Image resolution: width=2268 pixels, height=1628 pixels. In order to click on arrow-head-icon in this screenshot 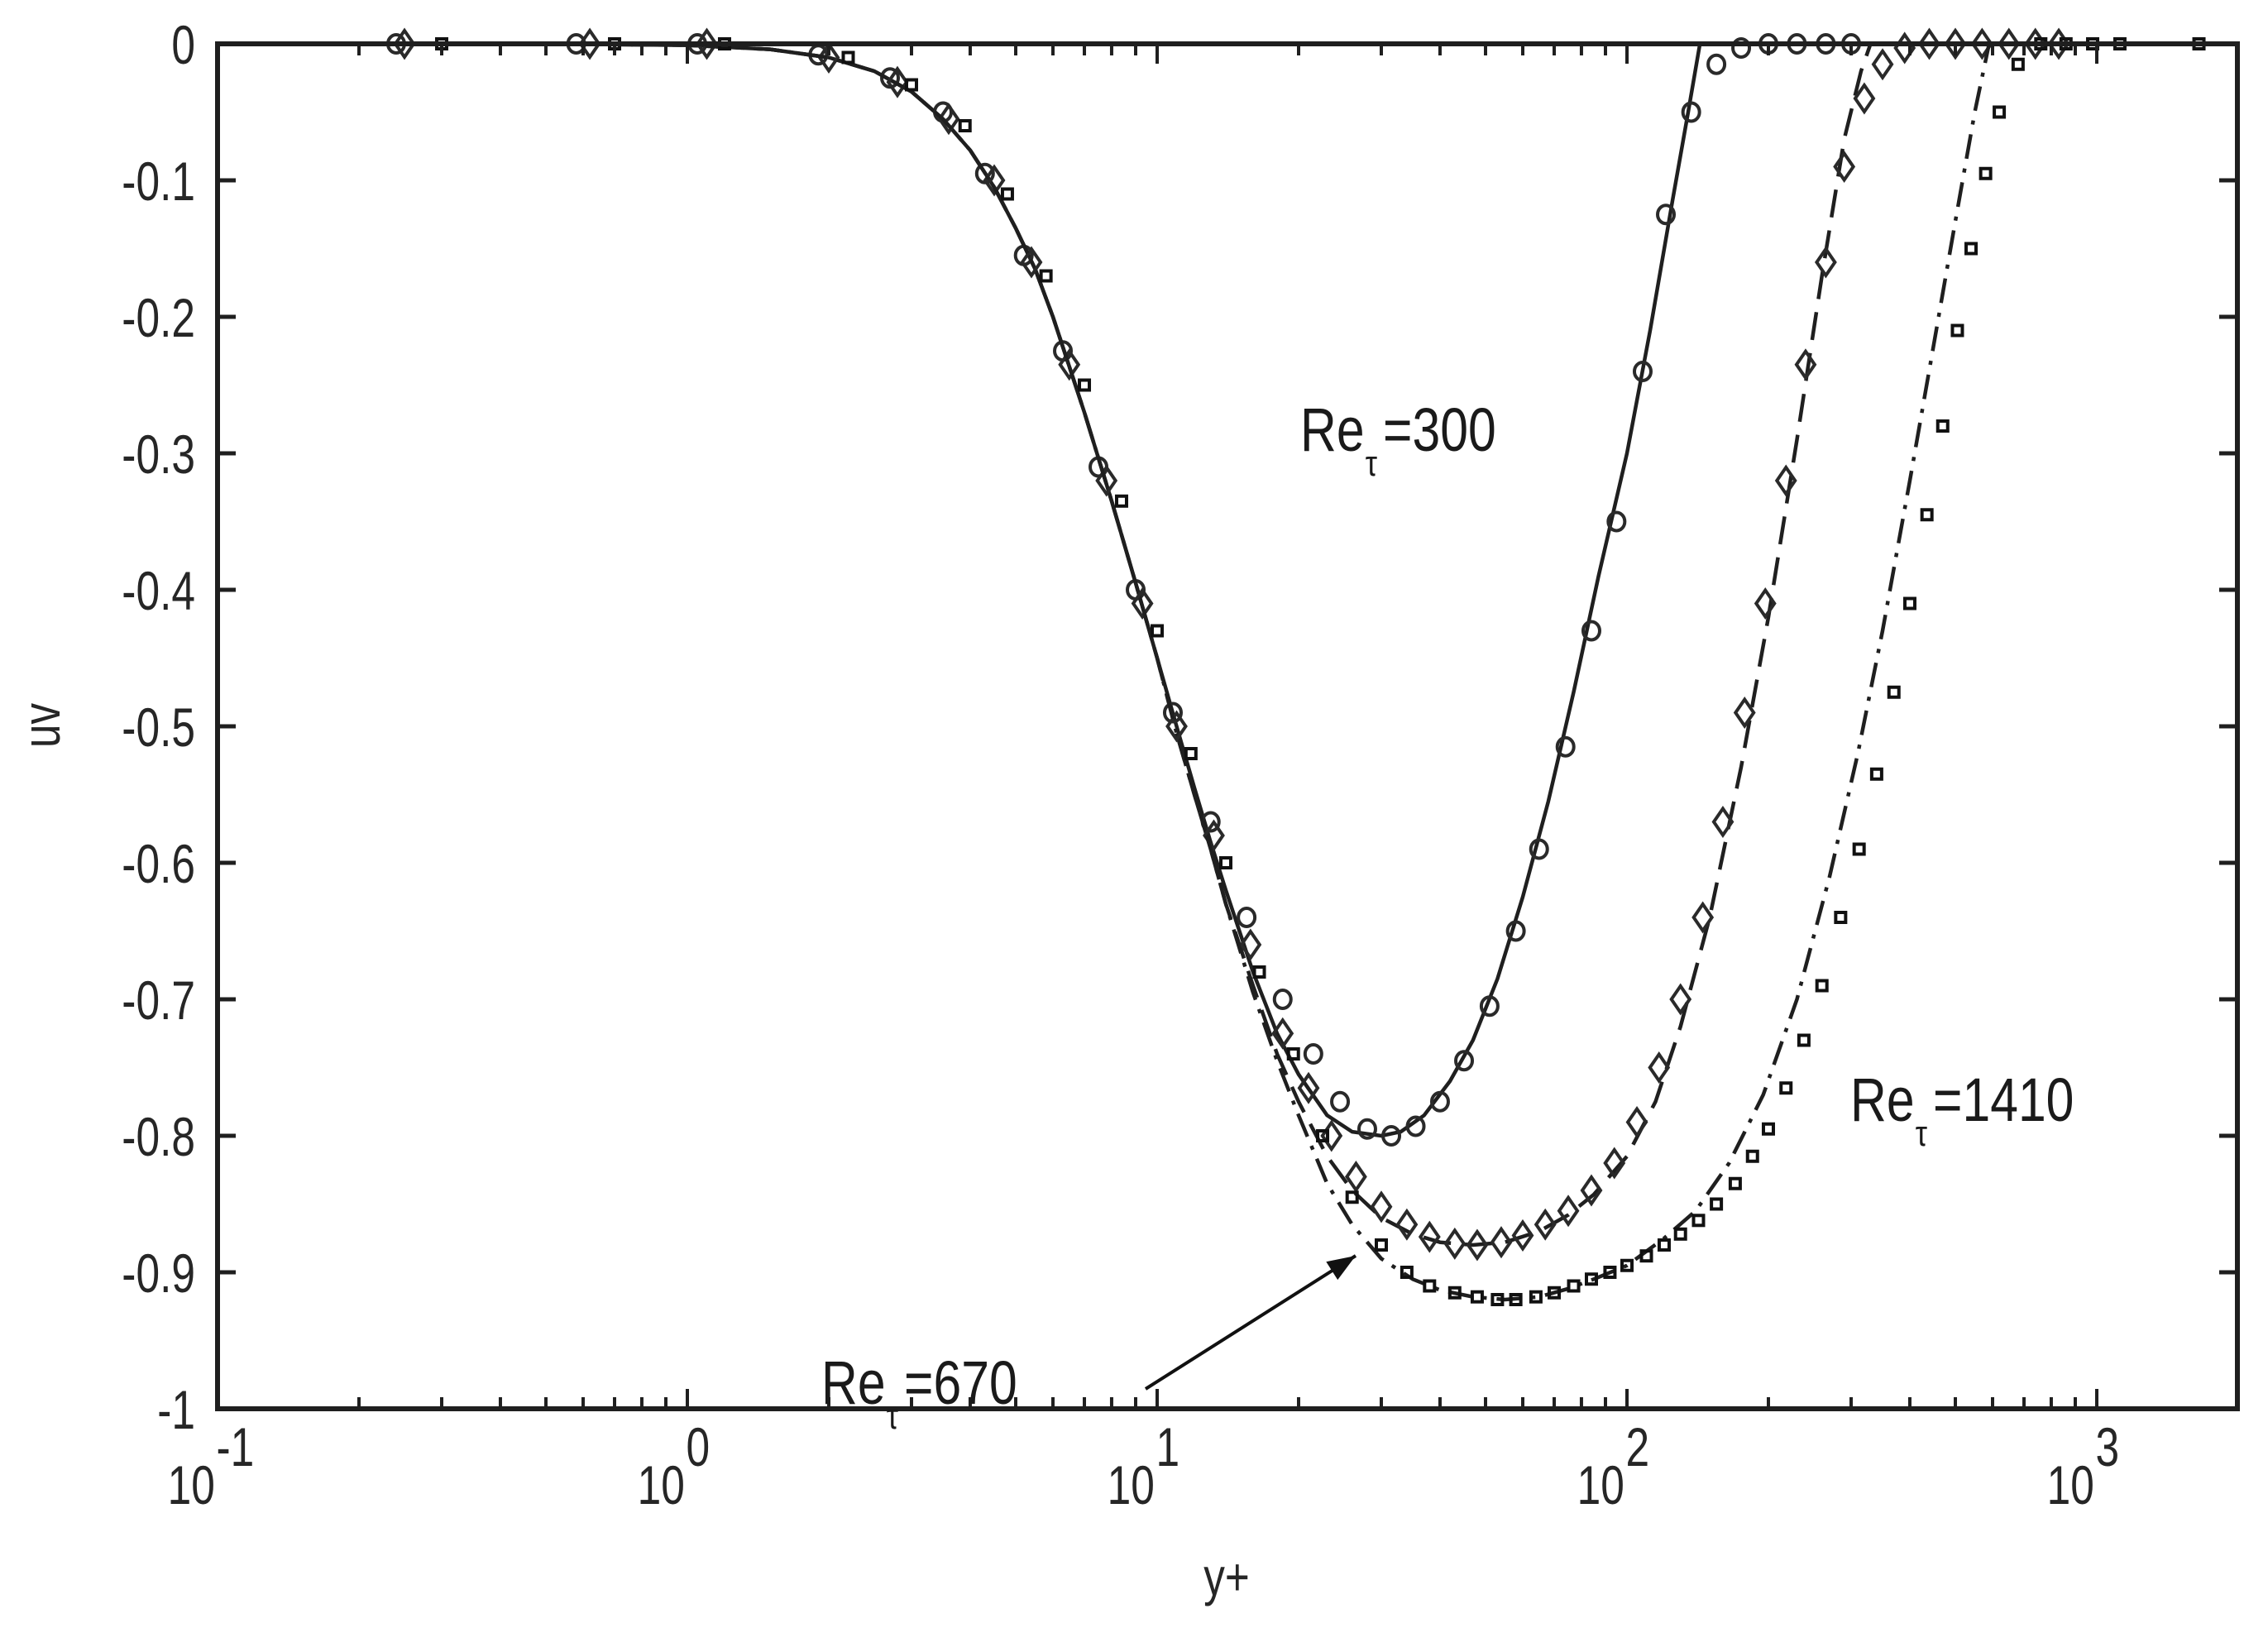, I will do `click(1341, 1268)`.